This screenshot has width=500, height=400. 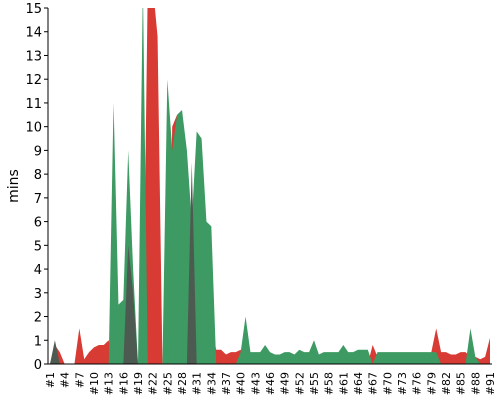 I want to click on y-axis-label: mins, so click(x=14, y=186).